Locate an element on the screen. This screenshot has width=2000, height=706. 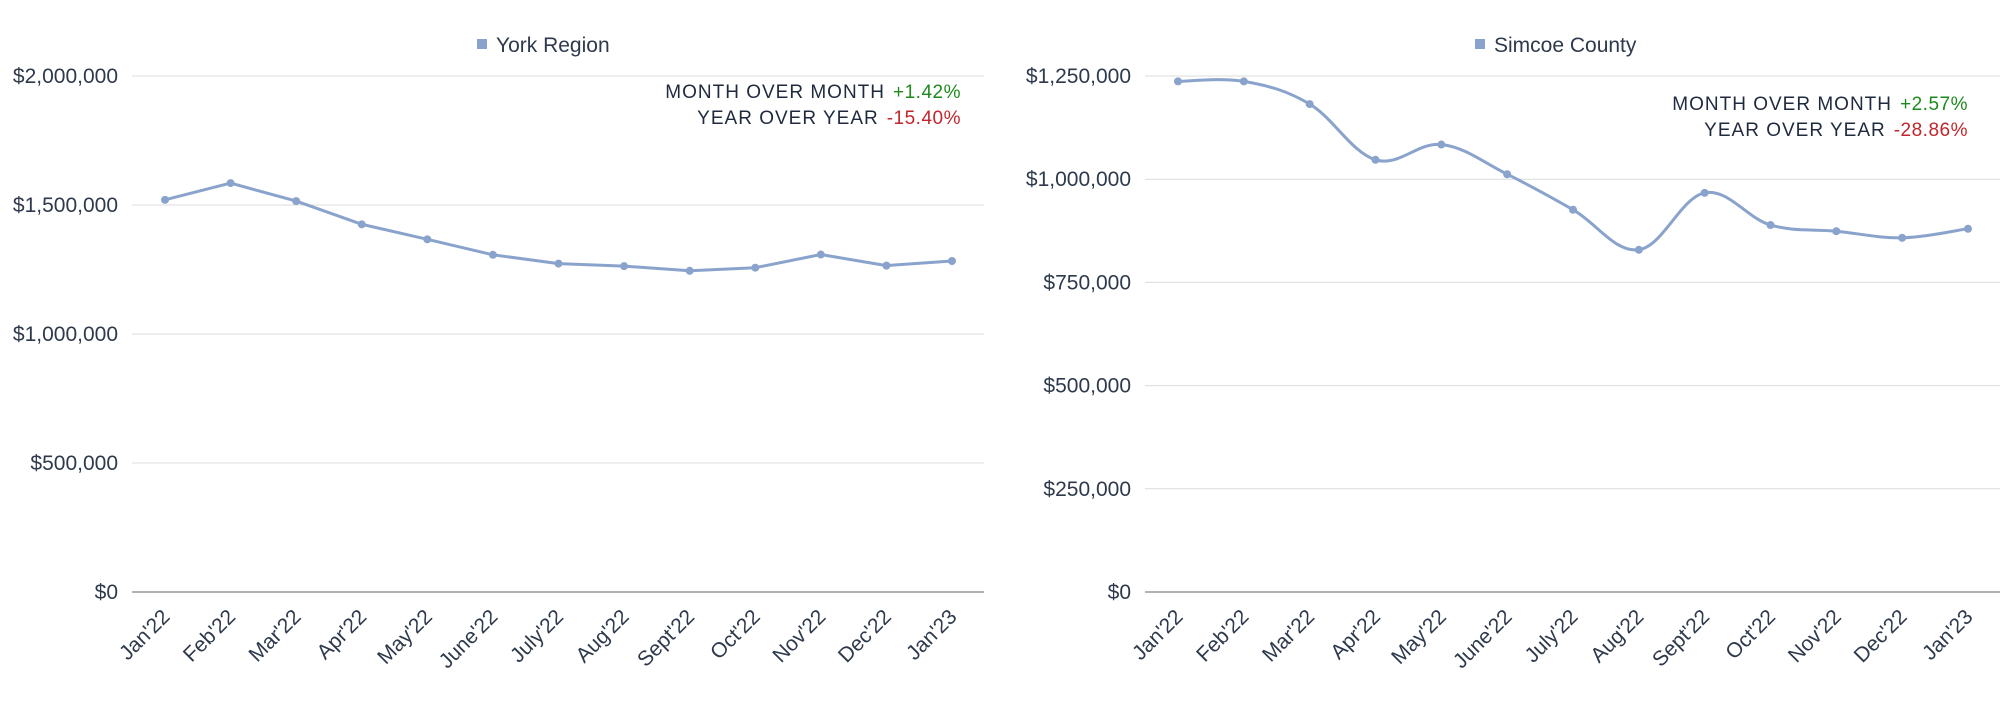
simcoe-x-tick-label: Mar'22 is located at coordinates (1288, 635).